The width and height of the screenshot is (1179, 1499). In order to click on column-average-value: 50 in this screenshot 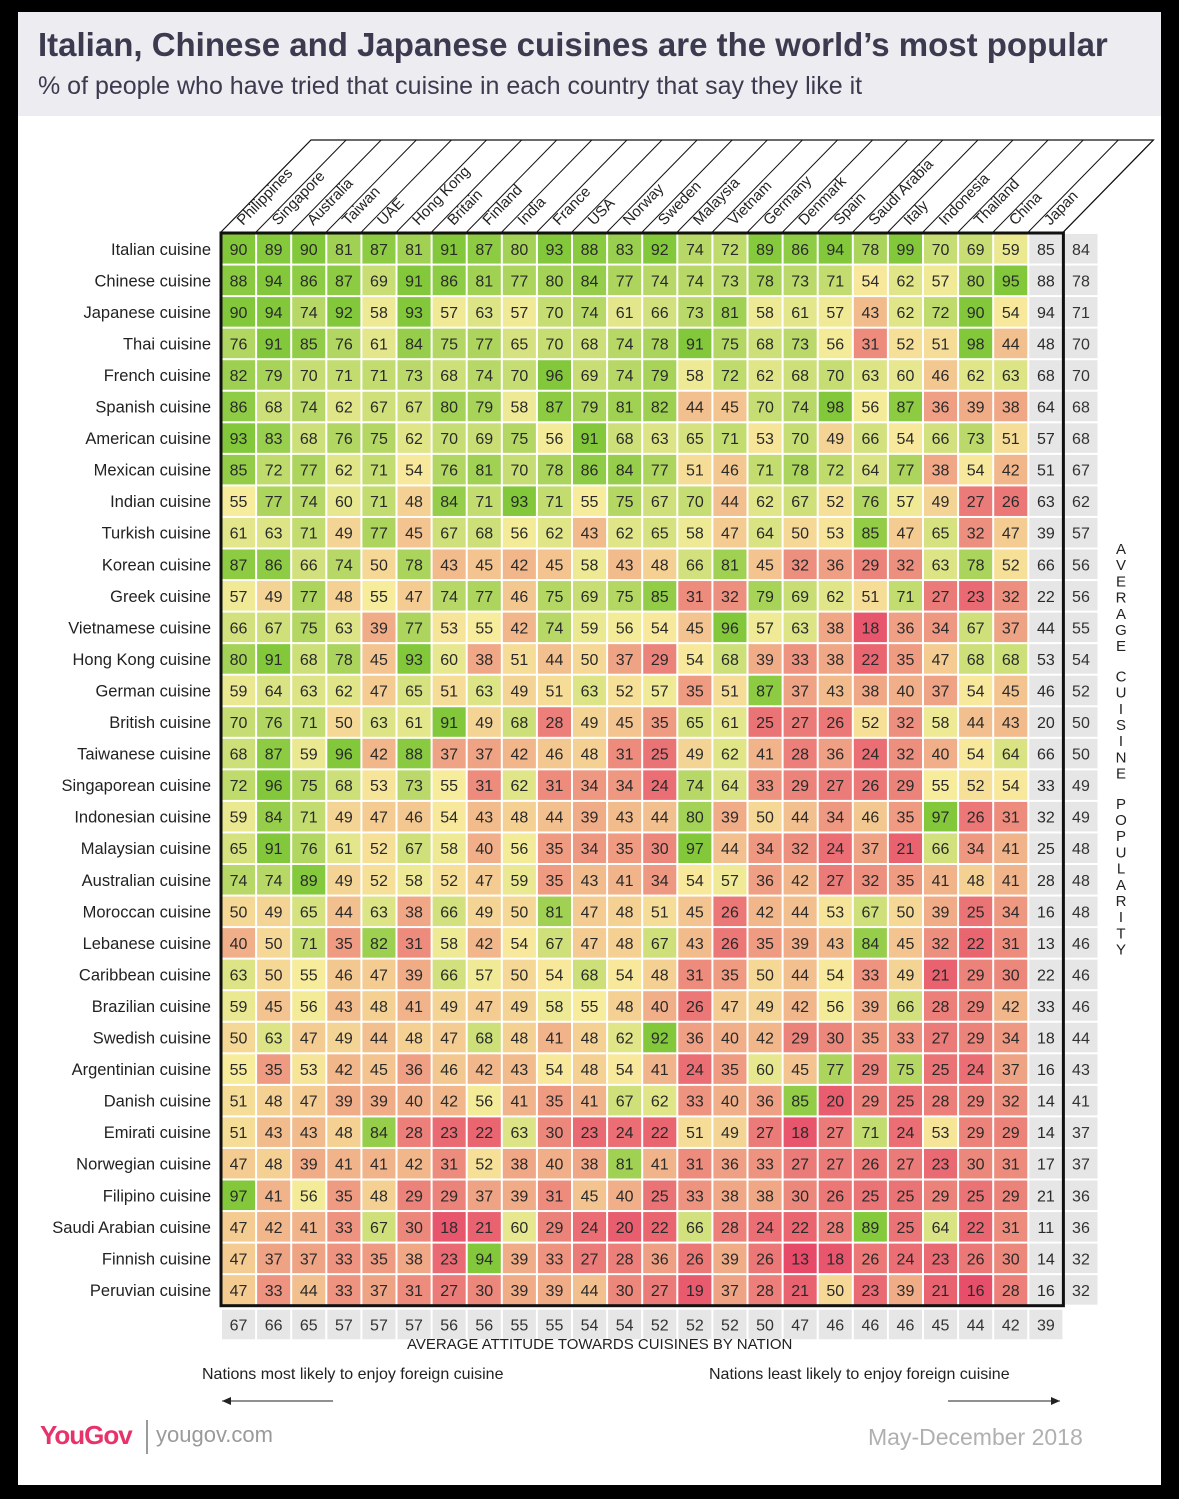, I will do `click(765, 1325)`.